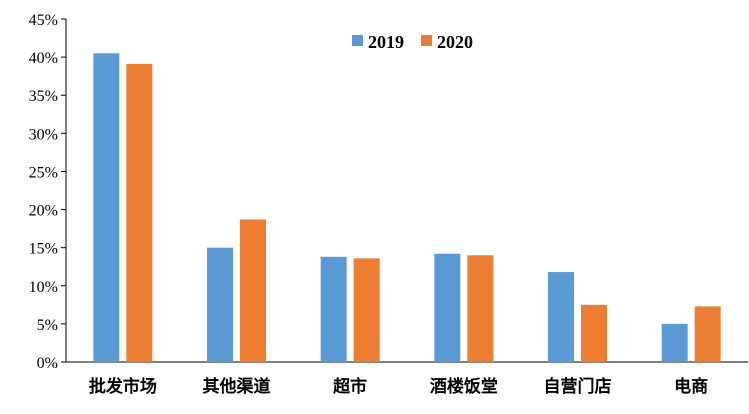  I want to click on y-tick-label: 35%, so click(43, 96).